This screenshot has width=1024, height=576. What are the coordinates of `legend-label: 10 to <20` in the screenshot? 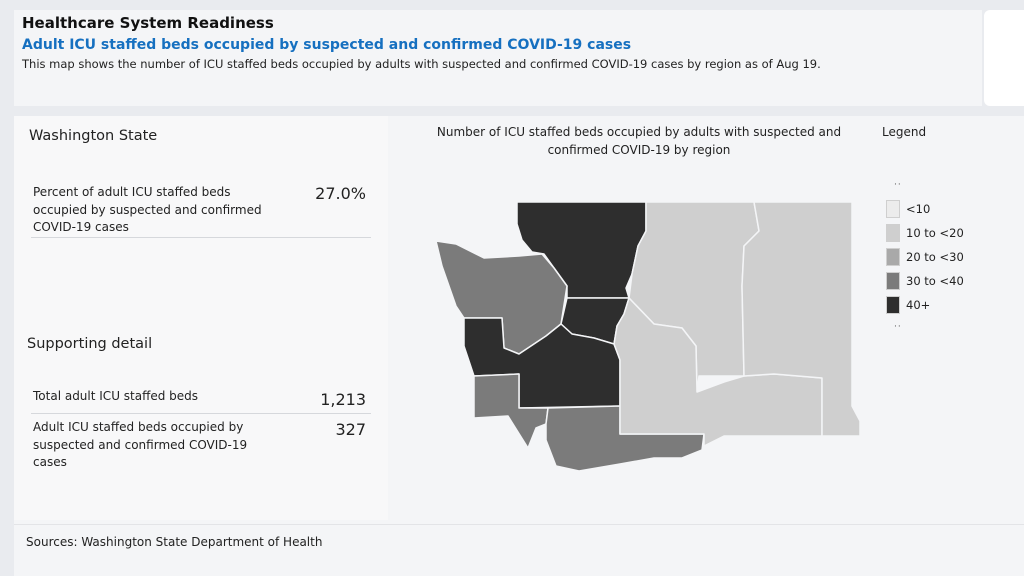 It's located at (935, 233).